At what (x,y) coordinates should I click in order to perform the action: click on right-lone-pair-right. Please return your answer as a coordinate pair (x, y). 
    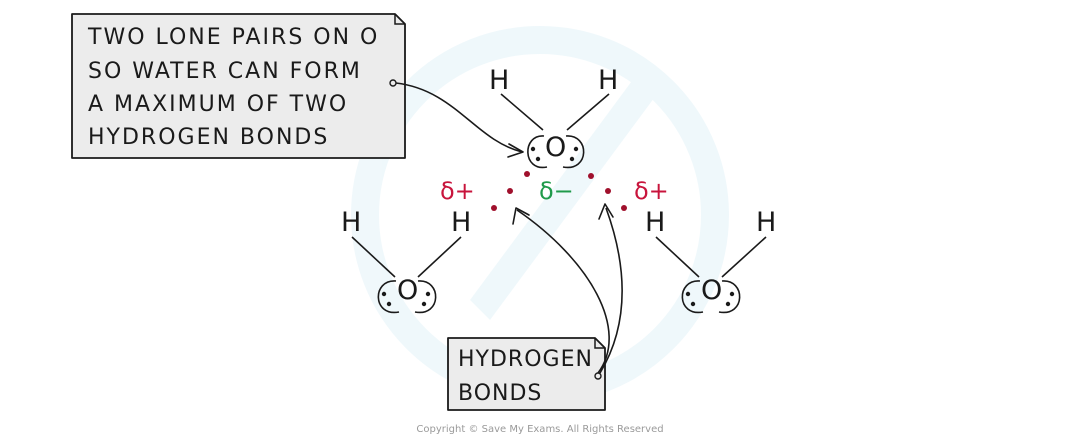
    Looking at the image, I should click on (729, 297).